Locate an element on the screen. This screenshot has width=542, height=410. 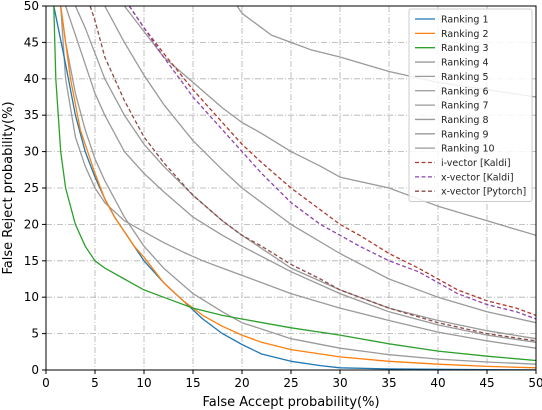
x-tick-label: 50 is located at coordinates (535, 383).